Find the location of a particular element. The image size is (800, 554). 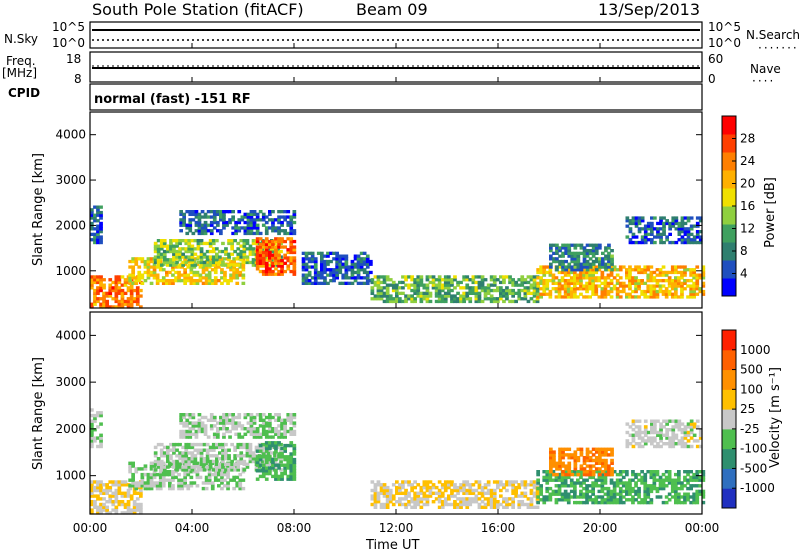

colorbar-segment is located at coordinates (729, 143).